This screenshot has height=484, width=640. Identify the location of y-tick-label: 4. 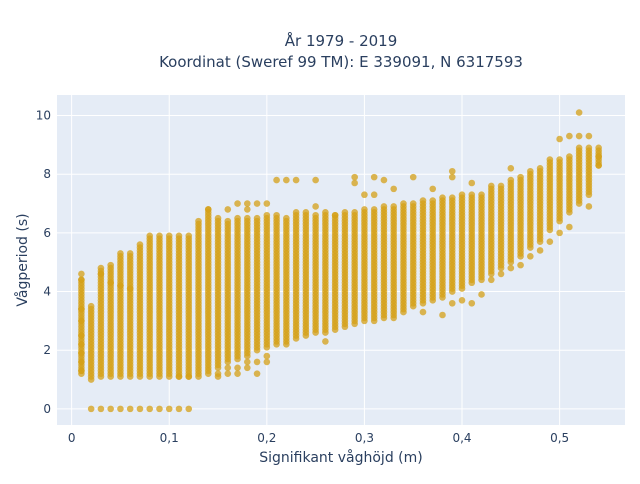
(47, 292).